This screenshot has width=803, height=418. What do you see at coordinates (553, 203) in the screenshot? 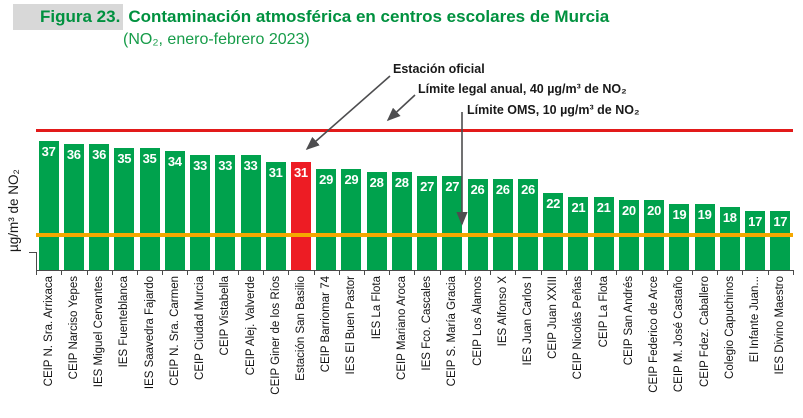
I see `bar-value: 22` at bounding box center [553, 203].